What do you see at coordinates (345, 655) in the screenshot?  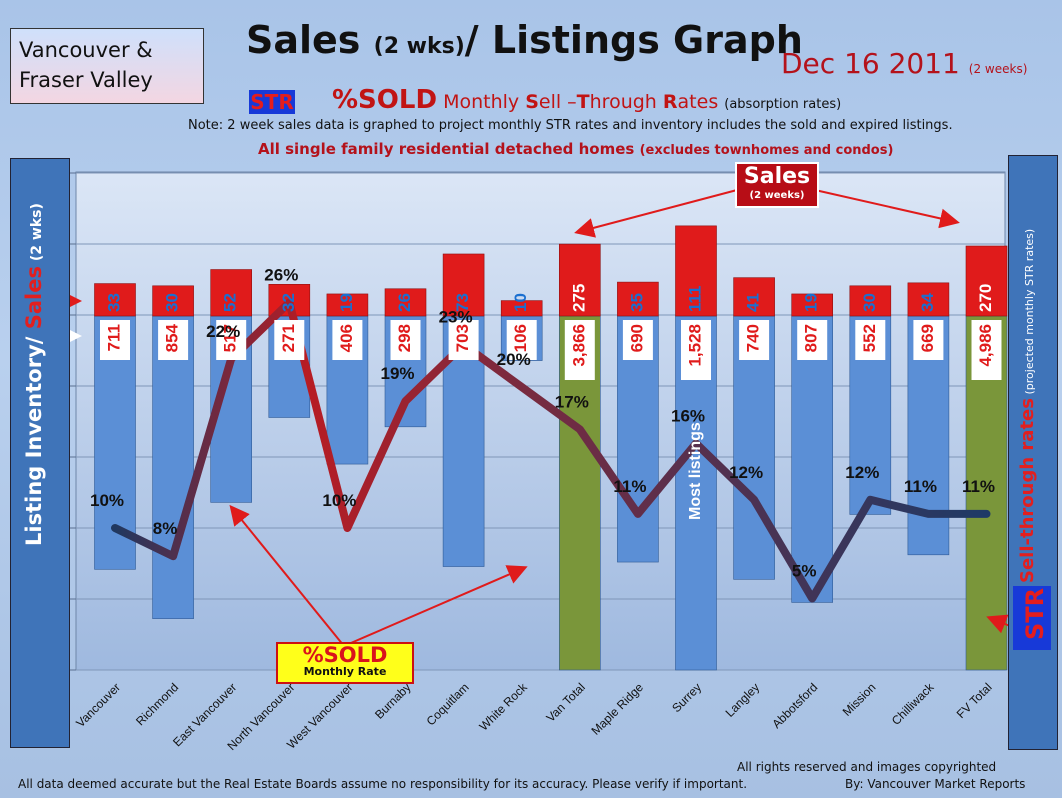 I see `sold-rate-callout-label: %SOLD` at bounding box center [345, 655].